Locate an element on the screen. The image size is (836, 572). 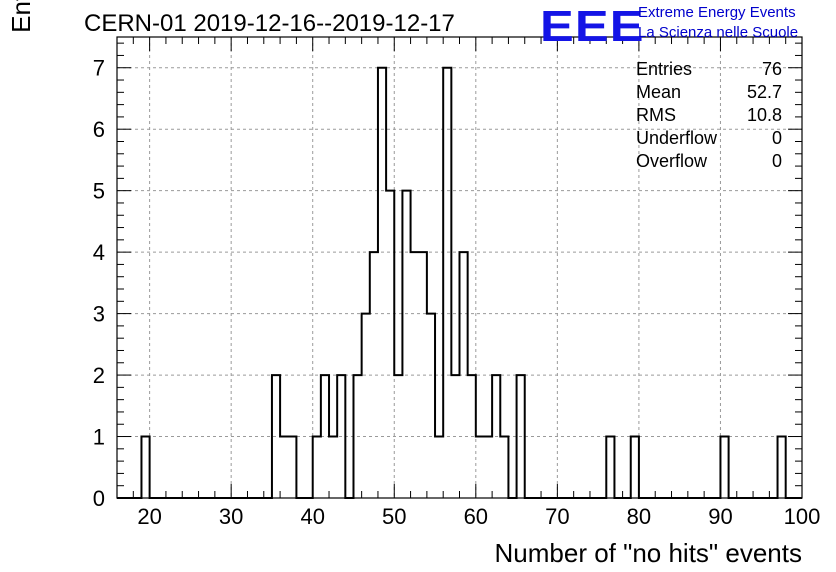
y-axis-label: Entries/bin is located at coordinates (21, 55).